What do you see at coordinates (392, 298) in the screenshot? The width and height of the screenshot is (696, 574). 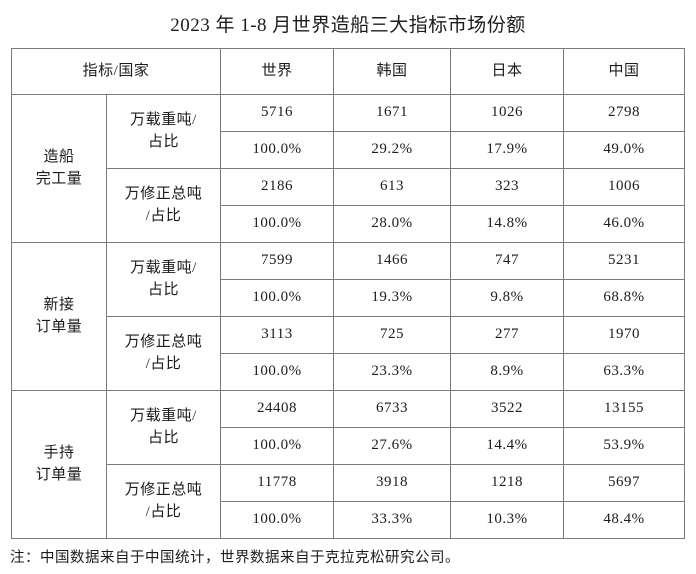 I see `share-cell: 19.3%` at bounding box center [392, 298].